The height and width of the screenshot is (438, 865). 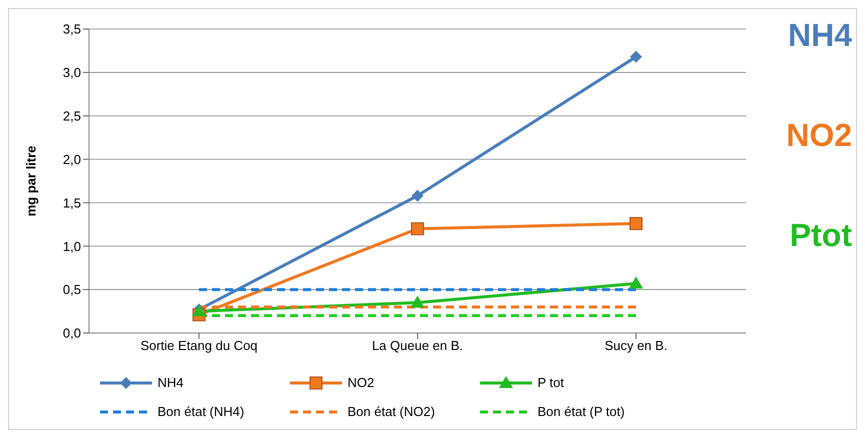 What do you see at coordinates (199, 346) in the screenshot?
I see `x-tick-label: Sortie Etang du Coq` at bounding box center [199, 346].